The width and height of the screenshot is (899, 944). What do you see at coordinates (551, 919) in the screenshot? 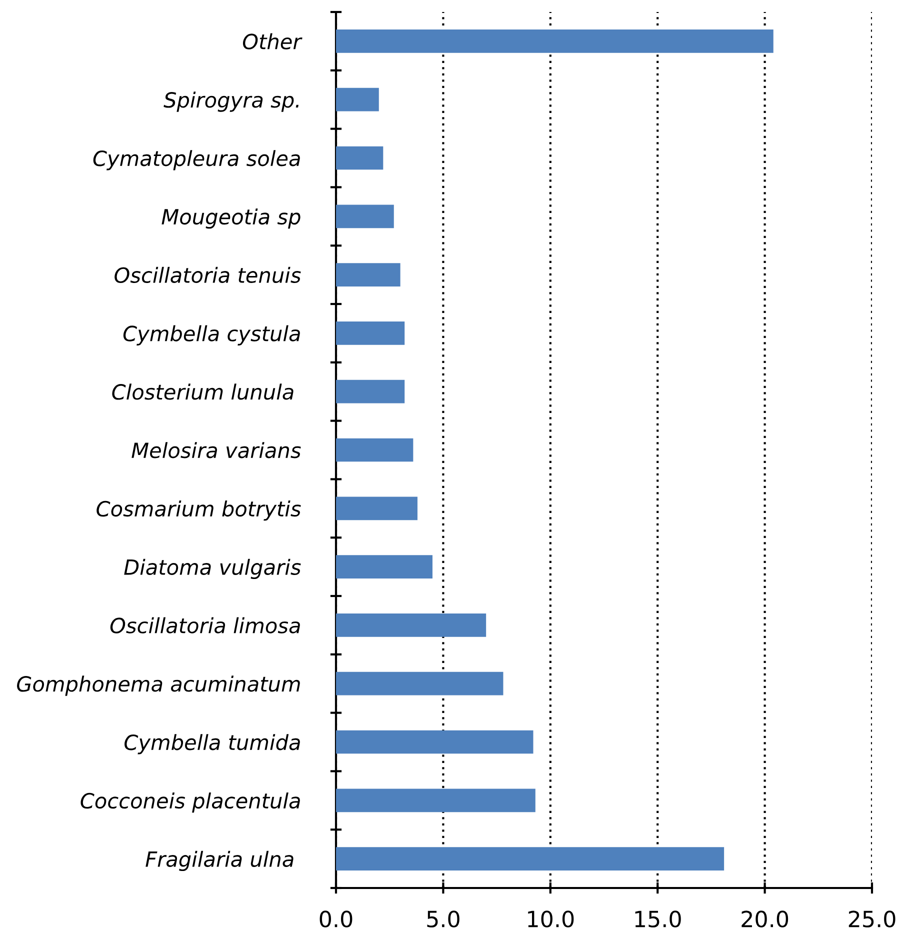
I see `x-tick-label: 10.0` at bounding box center [551, 919].